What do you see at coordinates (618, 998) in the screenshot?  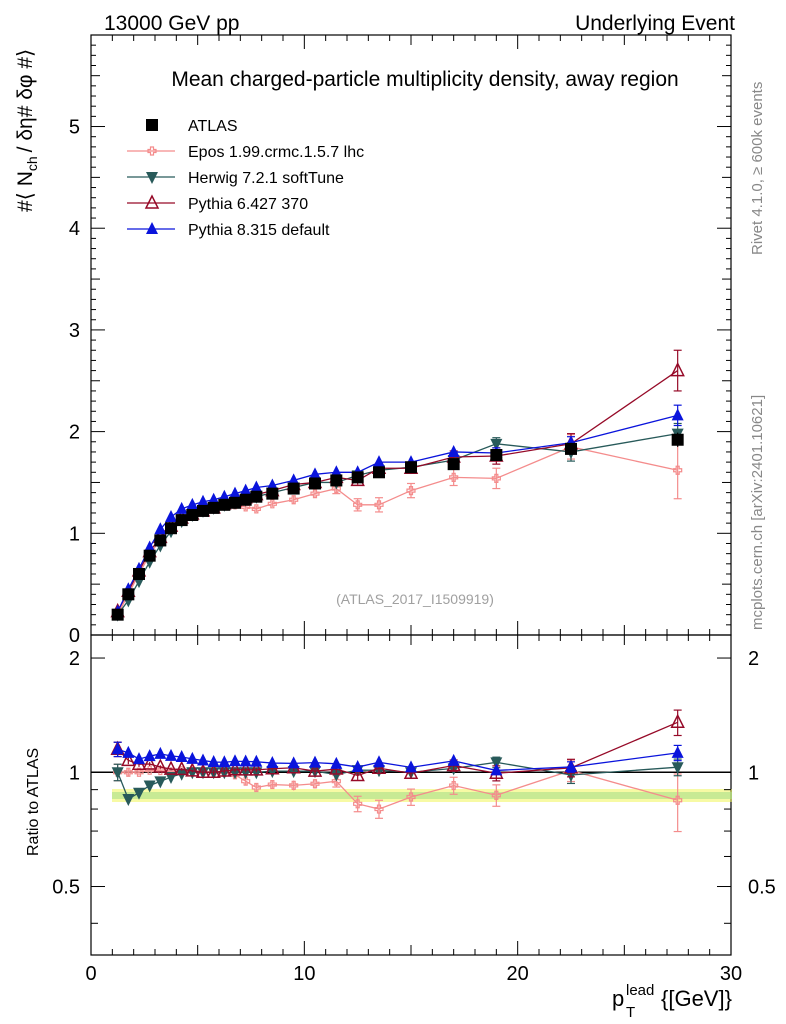 I see `x-axis-label-main: p` at bounding box center [618, 998].